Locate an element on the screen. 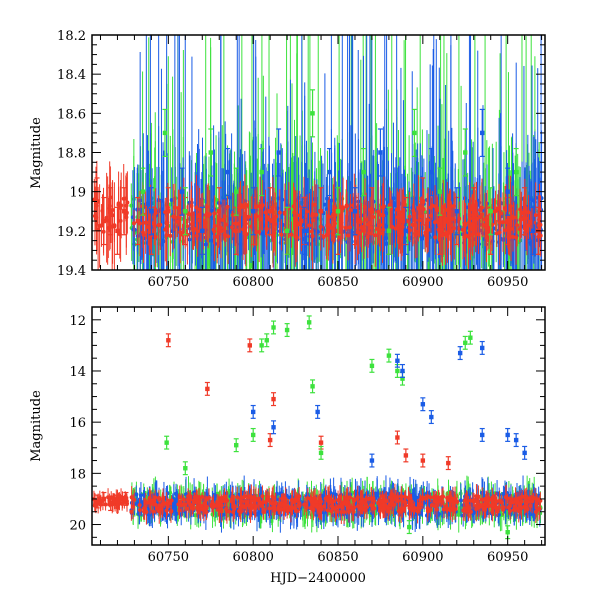  top-y-tick-label-19.2: 19.2 is located at coordinates (71, 232).